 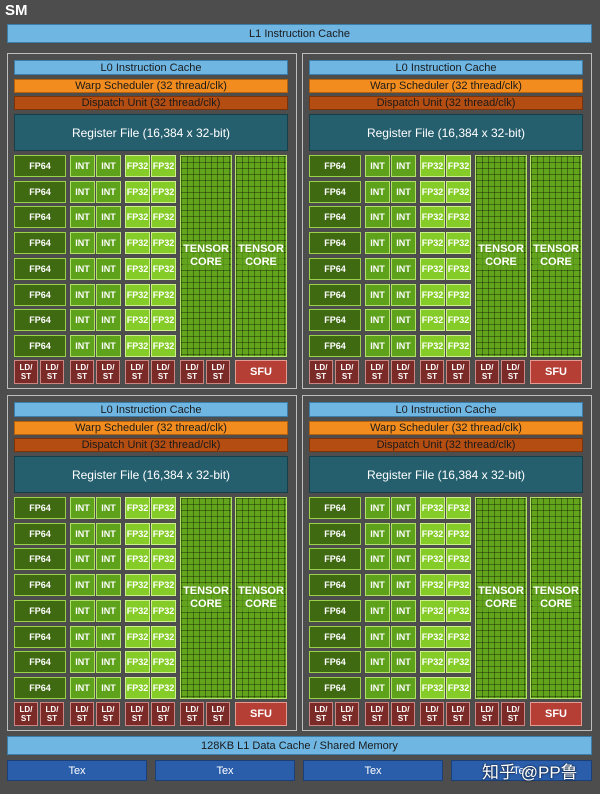 I want to click on l0-instruction-cache: L0 Instruction Cache, so click(x=446, y=409).